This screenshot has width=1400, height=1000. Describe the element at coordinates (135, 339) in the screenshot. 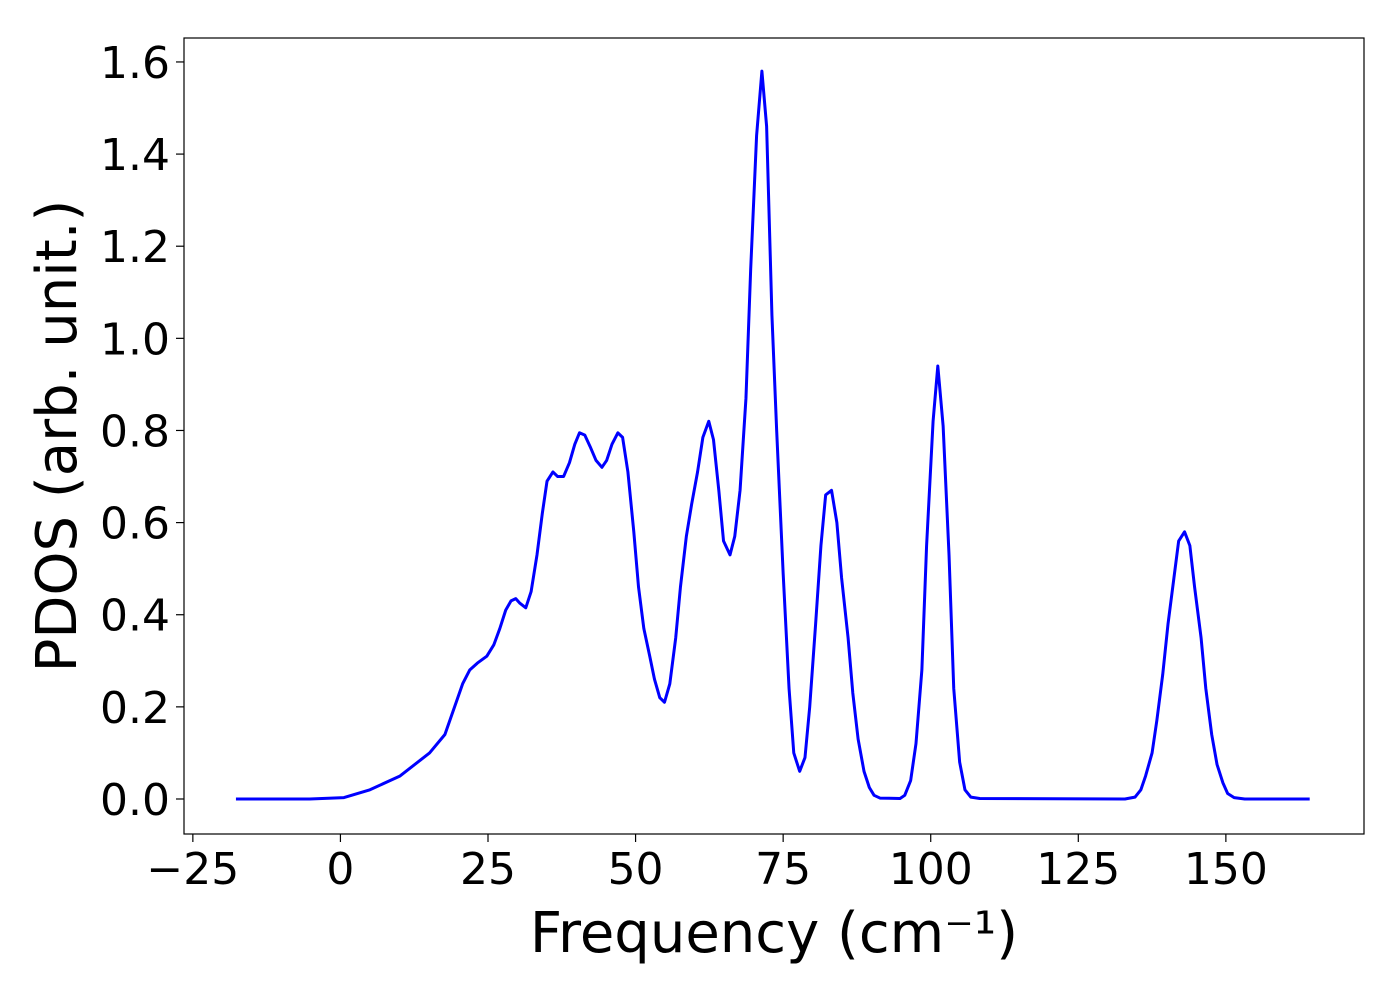

I see `y-tick-label: 1.0` at that location.